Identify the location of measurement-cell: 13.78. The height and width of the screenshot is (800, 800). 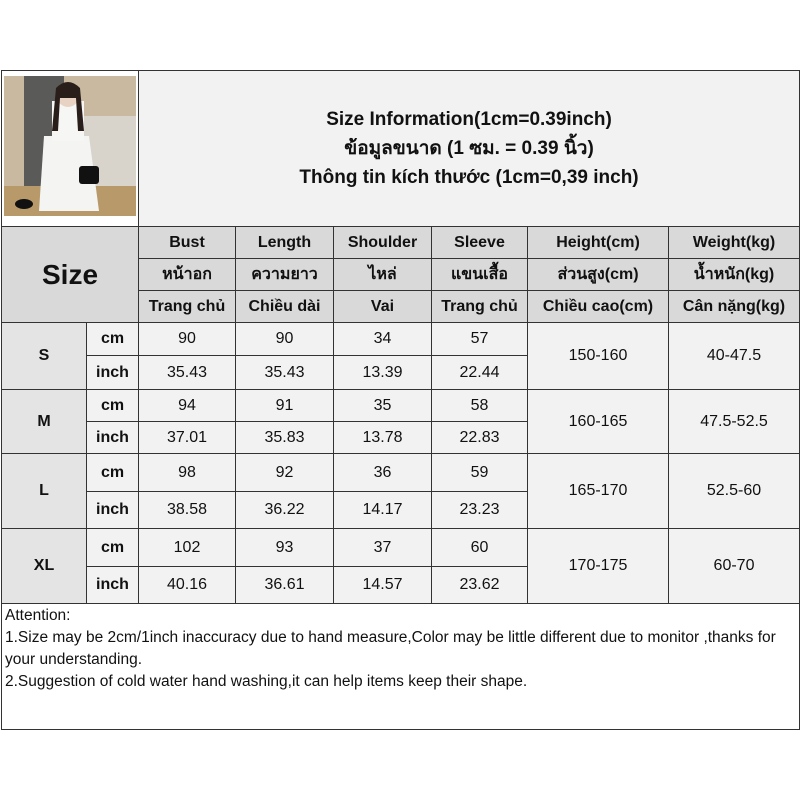
(382, 437).